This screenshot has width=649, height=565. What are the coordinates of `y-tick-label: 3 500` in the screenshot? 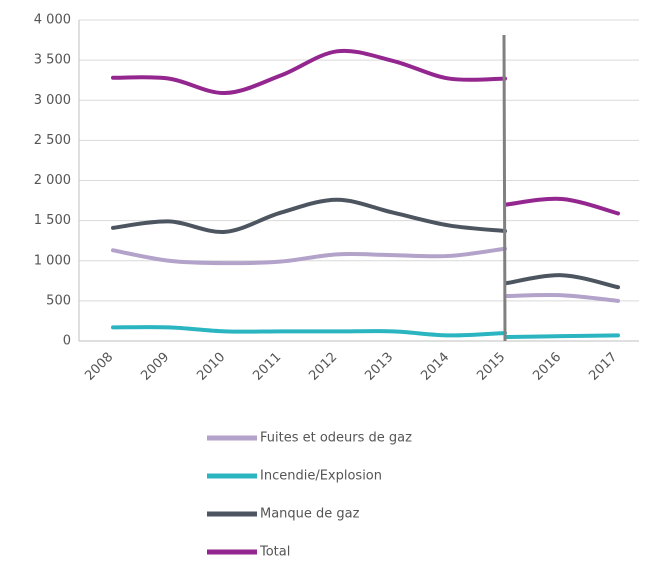 It's located at (52, 60).